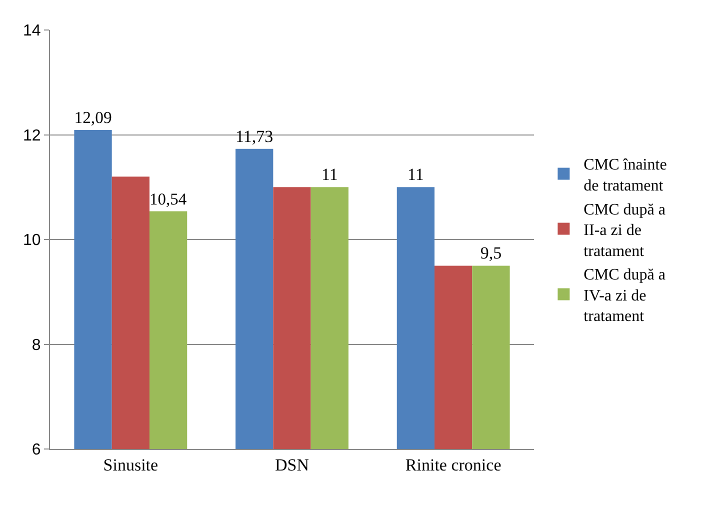  What do you see at coordinates (292, 464) in the screenshot?
I see `x-tick-label: DSN` at bounding box center [292, 464].